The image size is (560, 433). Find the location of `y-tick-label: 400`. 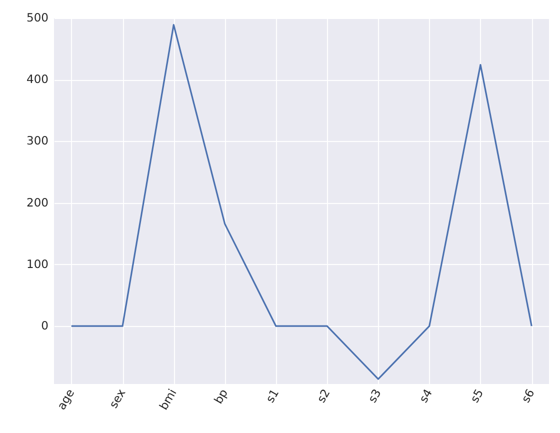

y-tick-label: 400 is located at coordinates (37, 79).